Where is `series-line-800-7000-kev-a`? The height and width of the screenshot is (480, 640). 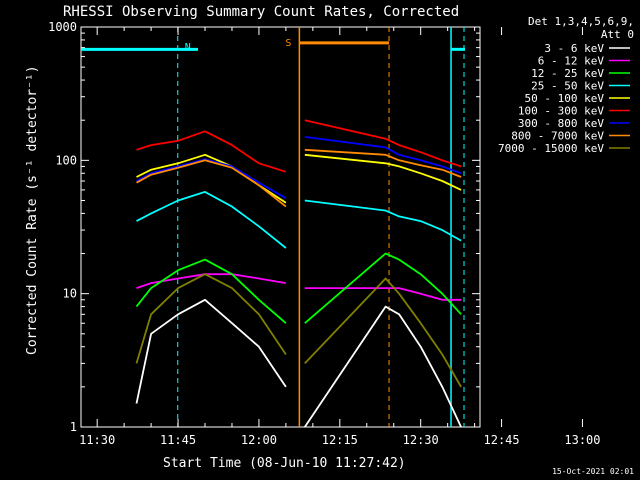 series-line-800-7000-kev-a is located at coordinates (211, 183).